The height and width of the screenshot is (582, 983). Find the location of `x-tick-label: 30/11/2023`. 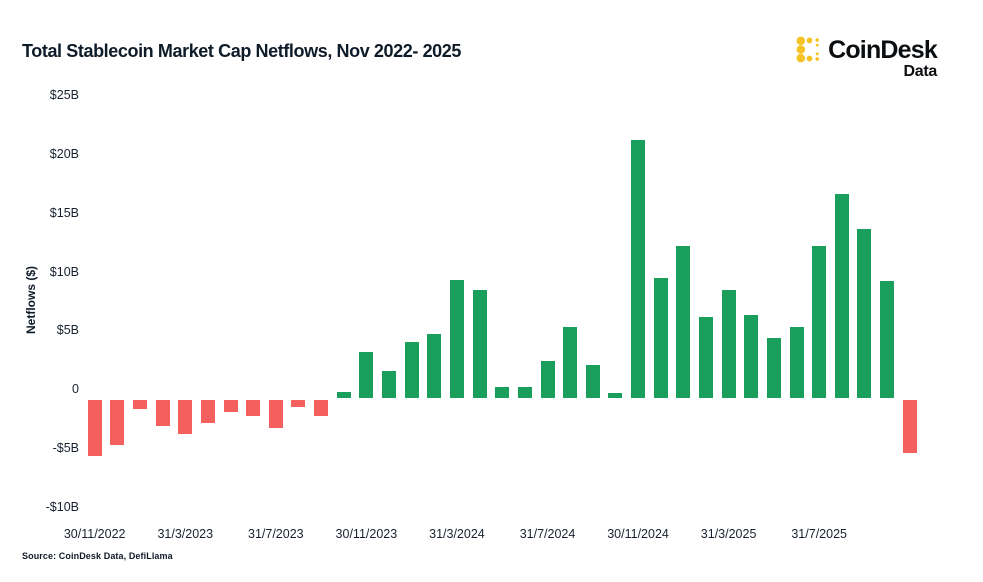

x-tick-label: 30/11/2023 is located at coordinates (366, 534).